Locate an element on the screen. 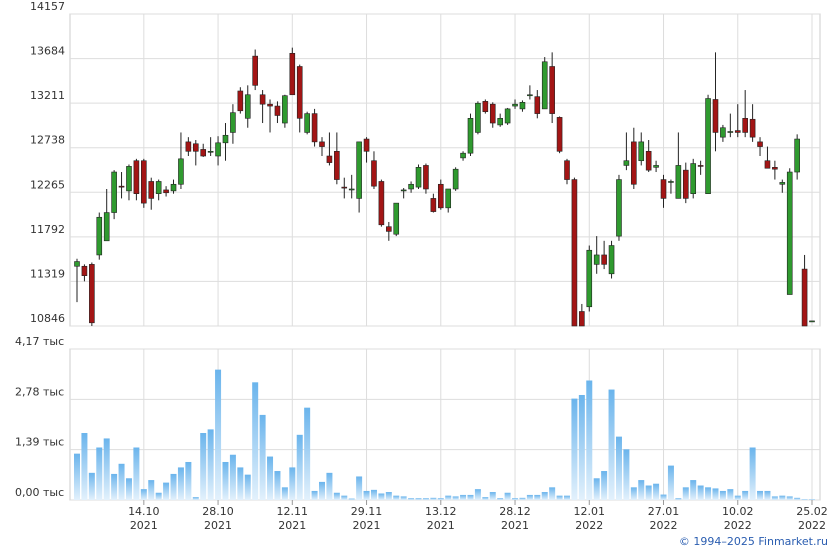 The image size is (840, 550). y2-tick-label: 0,00 тыс is located at coordinates (39, 492).